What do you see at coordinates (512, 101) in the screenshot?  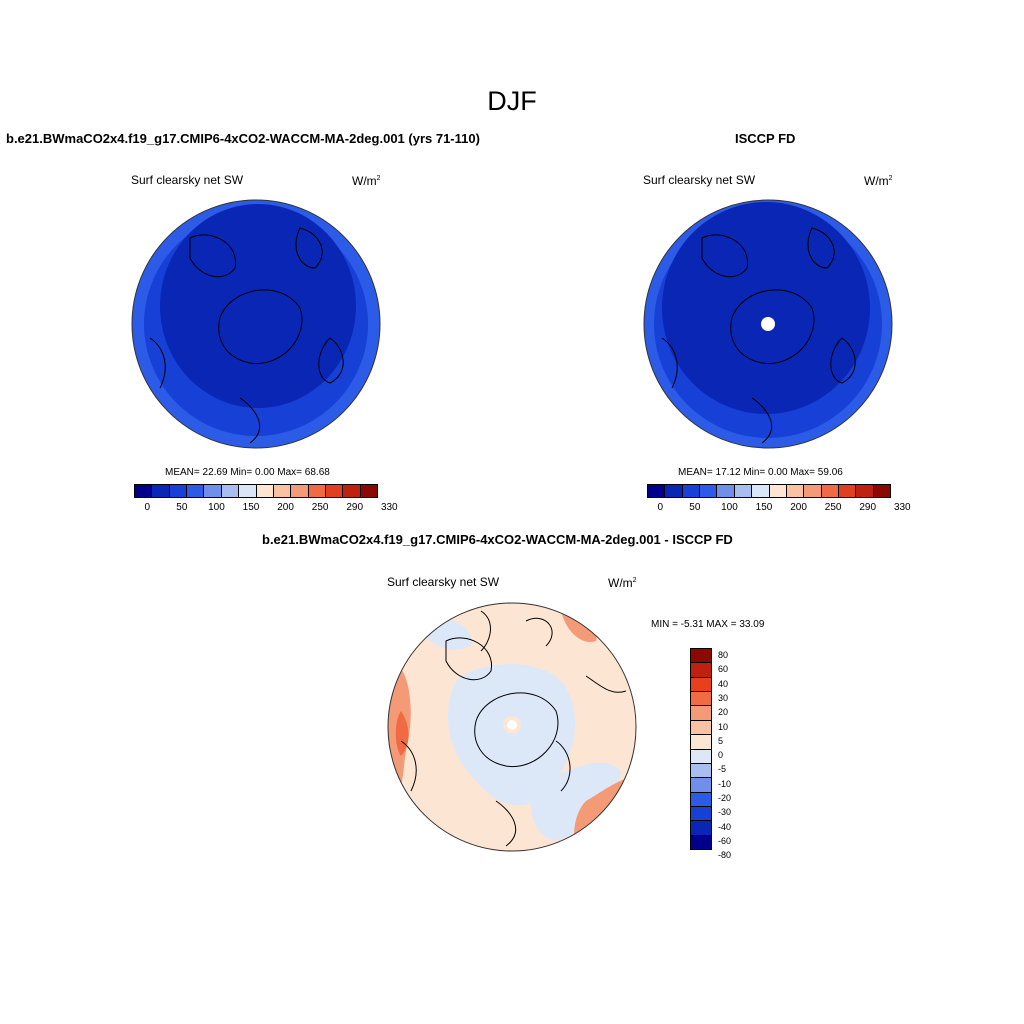 I see `main-title: DJF` at bounding box center [512, 101].